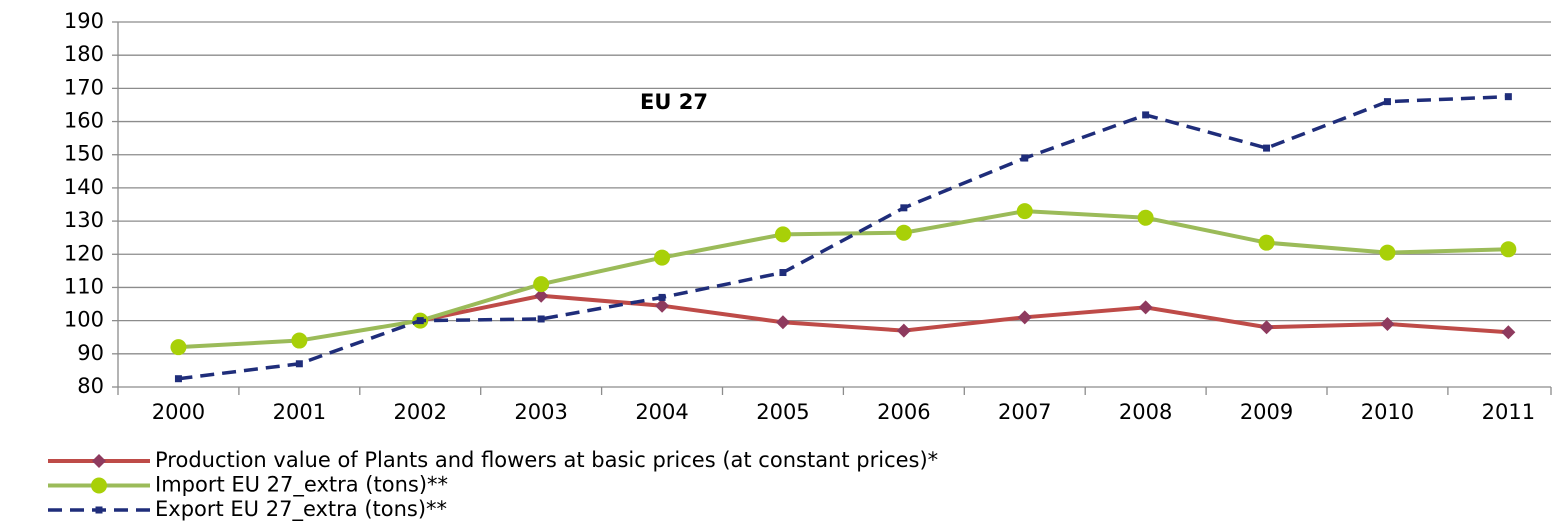  Describe the element at coordinates (1387, 412) in the screenshot. I see `x-tick-label: 2010` at that location.